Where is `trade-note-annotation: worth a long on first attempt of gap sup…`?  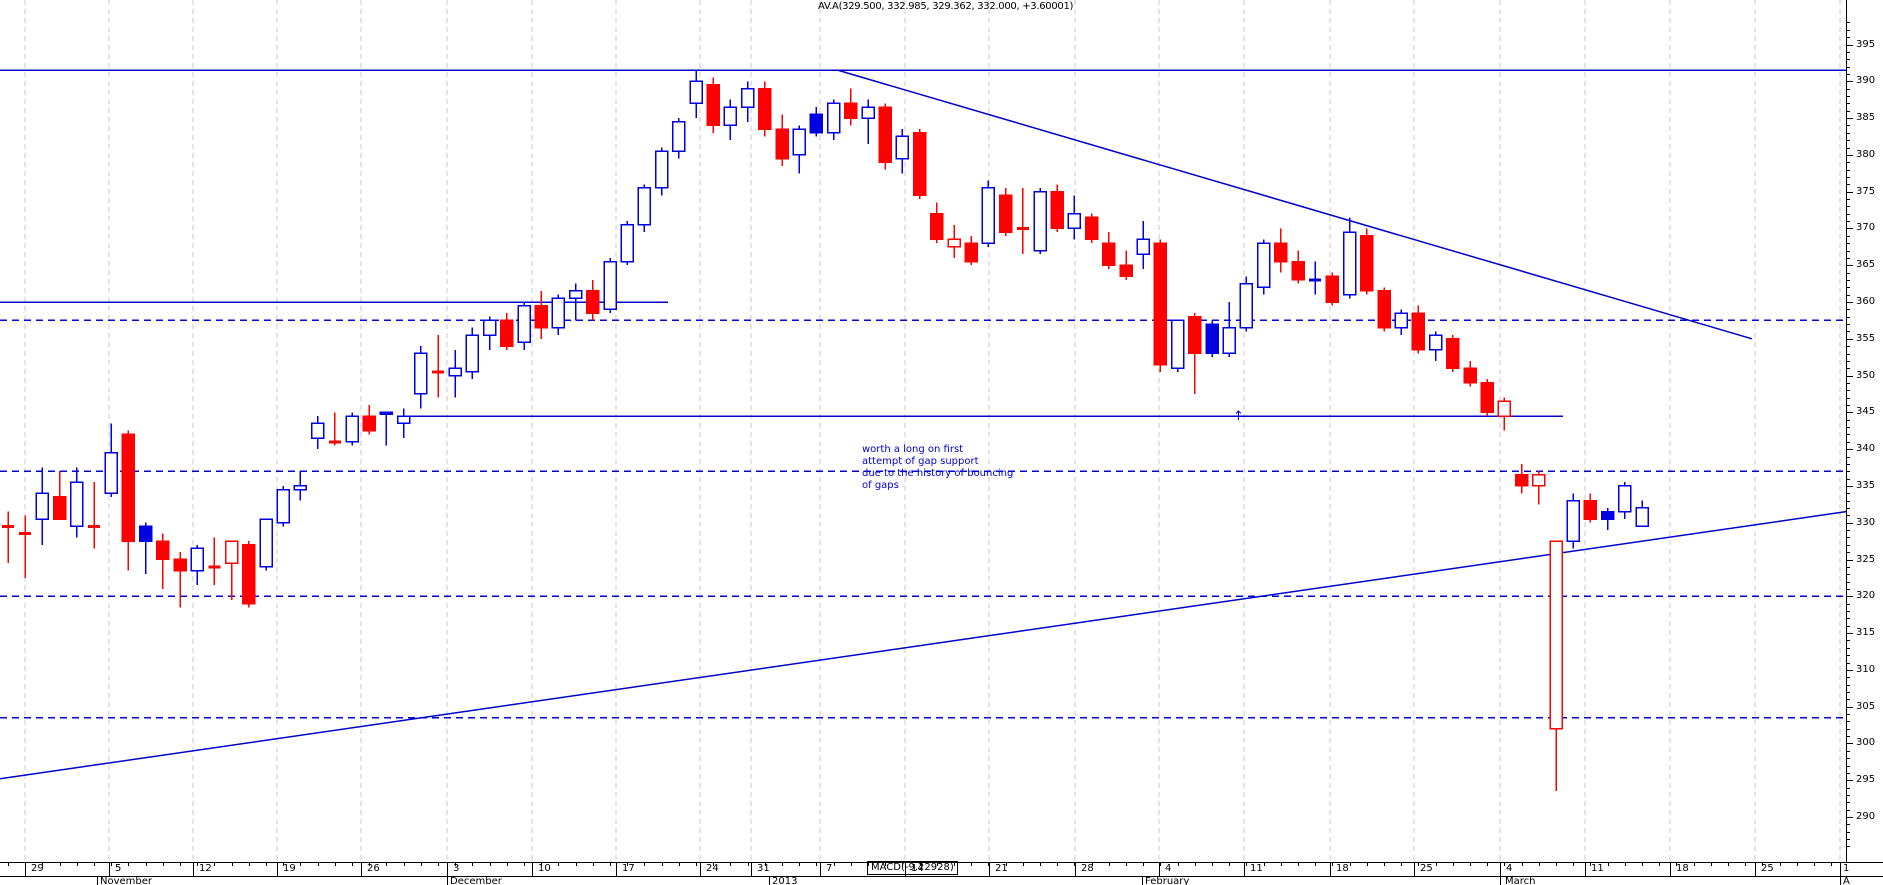
trade-note-annotation: worth a long on first attempt of gap sup… is located at coordinates (937, 468).